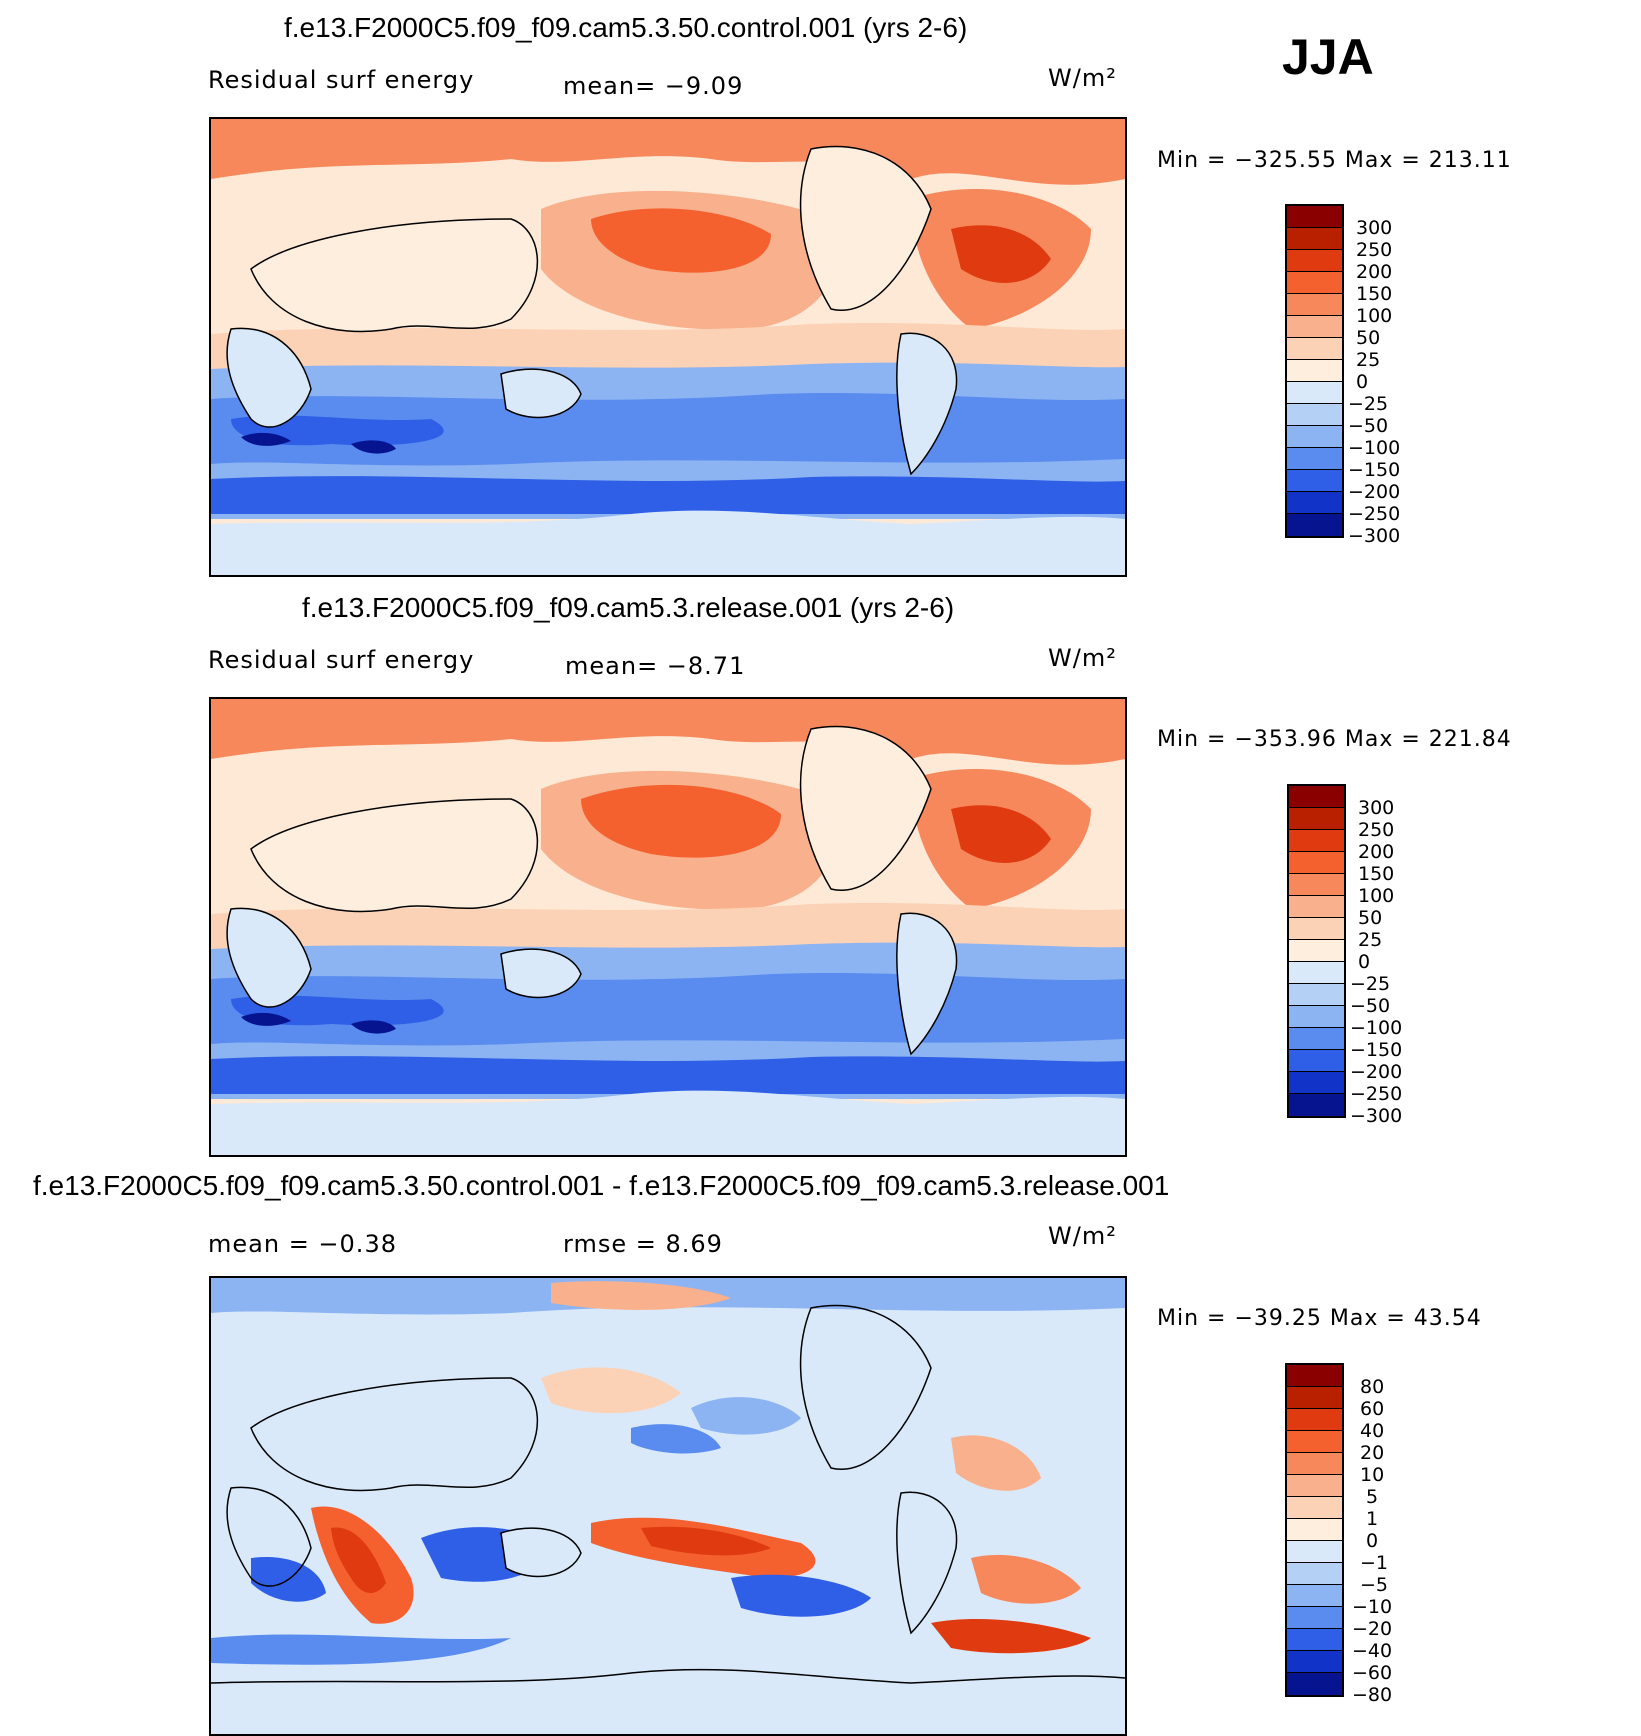 This screenshot has width=1641, height=1736. What do you see at coordinates (655, 666) in the screenshot?
I see `panel2-mean-label: mean= −8.71` at bounding box center [655, 666].